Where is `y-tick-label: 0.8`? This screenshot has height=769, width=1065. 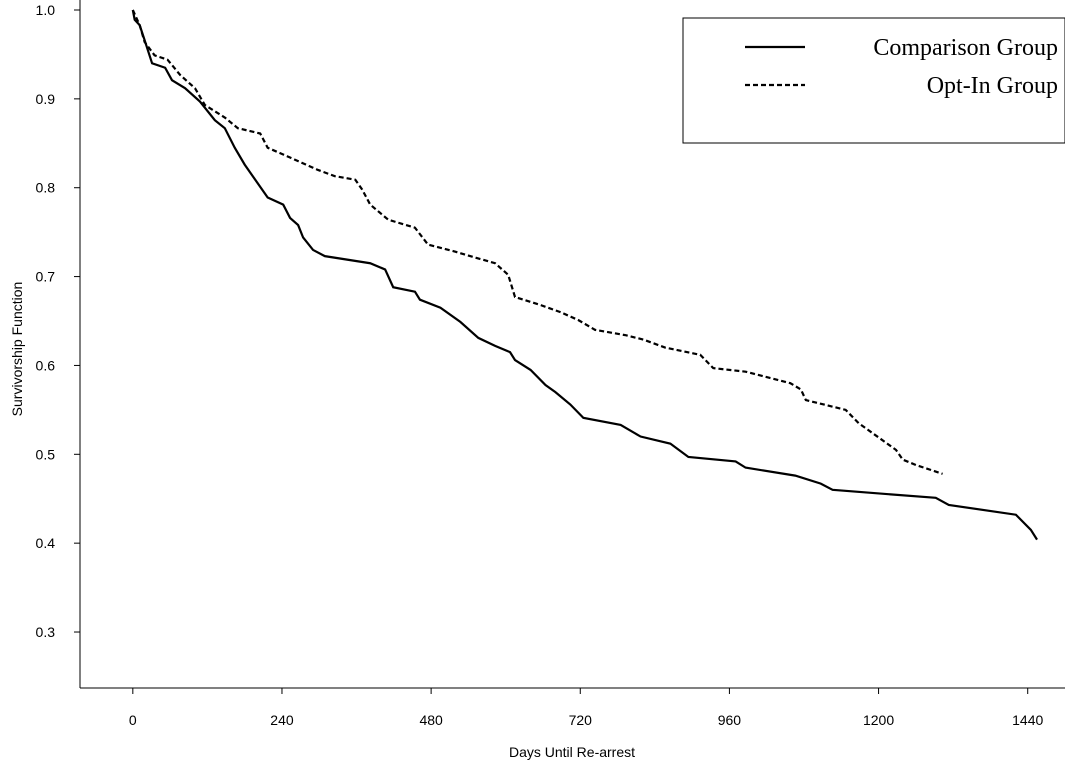
y-tick-label: 0.8 is located at coordinates (46, 188).